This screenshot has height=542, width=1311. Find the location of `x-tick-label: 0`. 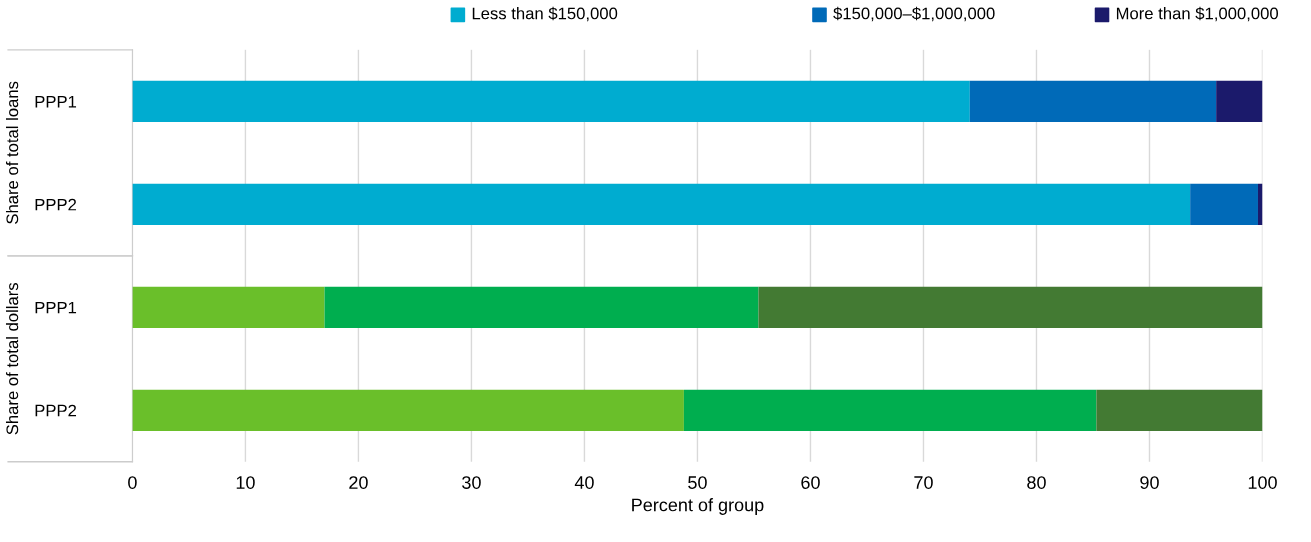

x-tick-label: 0 is located at coordinates (132, 482).